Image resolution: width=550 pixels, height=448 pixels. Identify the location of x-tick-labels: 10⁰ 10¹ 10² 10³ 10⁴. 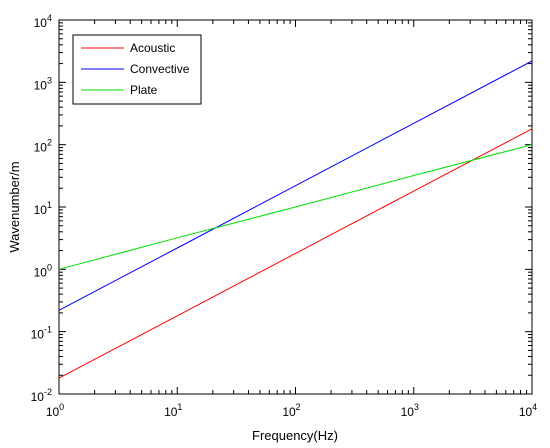
(291, 410).